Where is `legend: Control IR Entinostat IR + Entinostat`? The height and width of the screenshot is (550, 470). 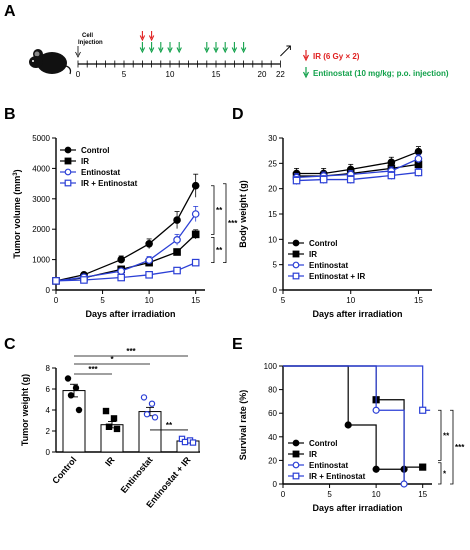
legend: Control IR Entinostat IR + Entinostat is located at coordinates (99, 167).